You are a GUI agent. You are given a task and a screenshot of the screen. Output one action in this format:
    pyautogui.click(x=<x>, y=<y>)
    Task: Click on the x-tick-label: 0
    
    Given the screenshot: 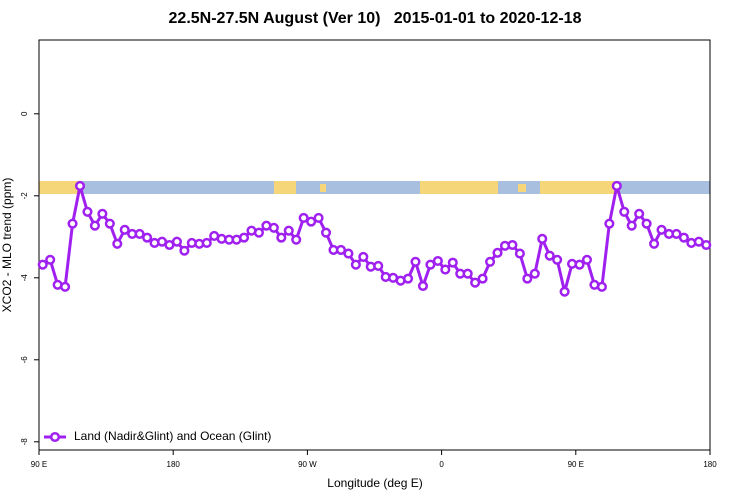 What is the action you would take?
    pyautogui.click(x=441, y=464)
    